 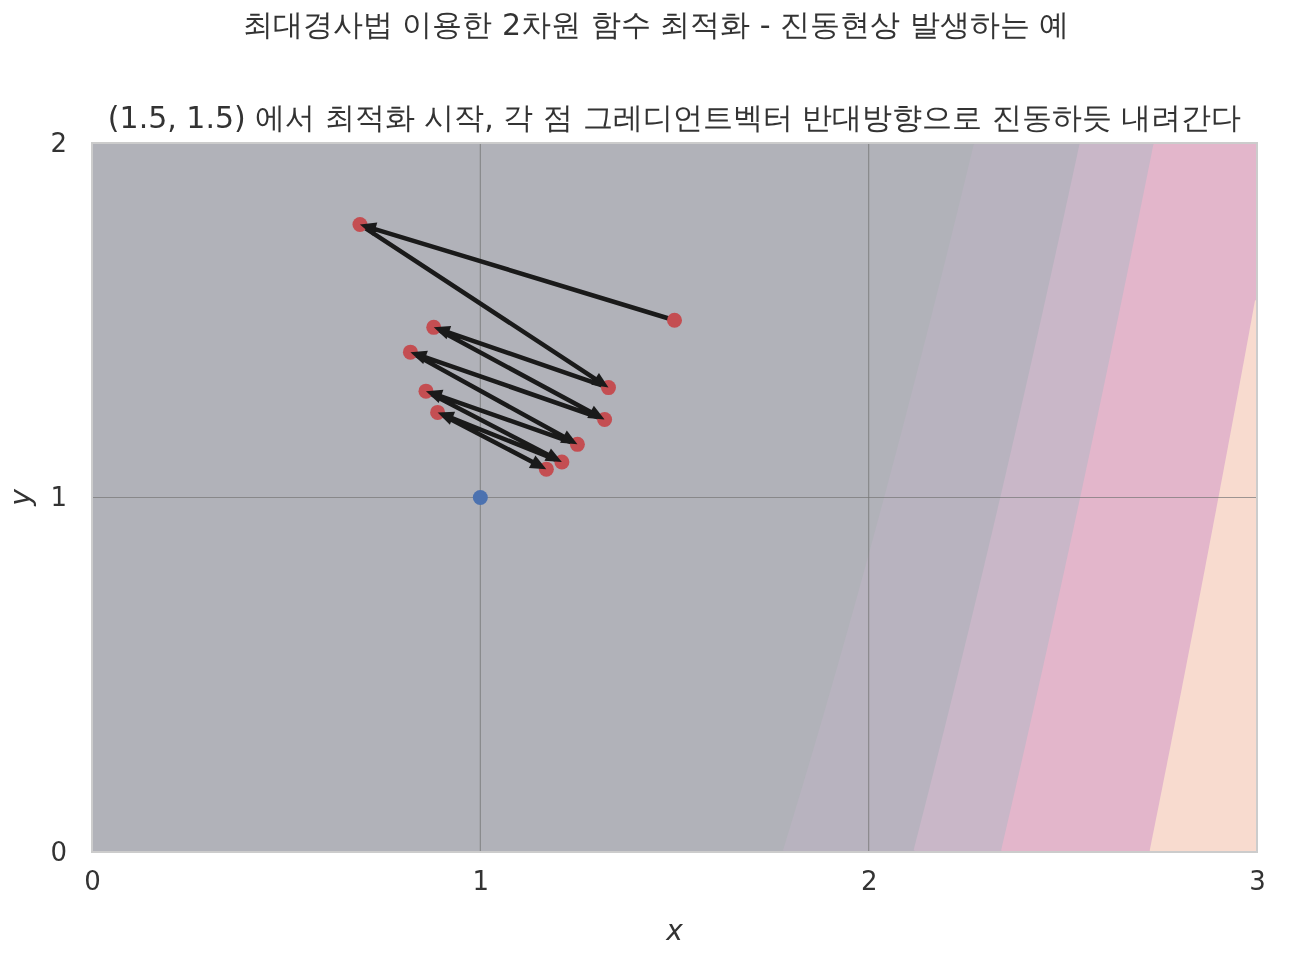 I want to click on y-axis-title: y, so click(x=20, y=497).